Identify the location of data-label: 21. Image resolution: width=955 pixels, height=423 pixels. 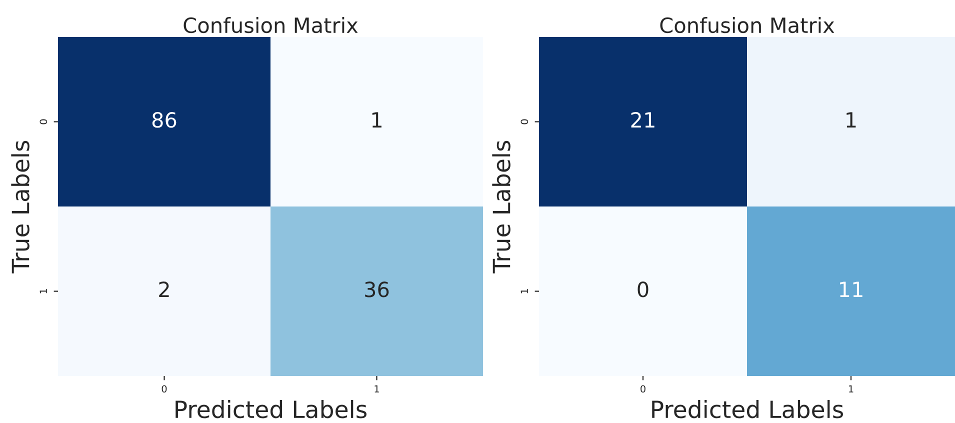
(642, 120).